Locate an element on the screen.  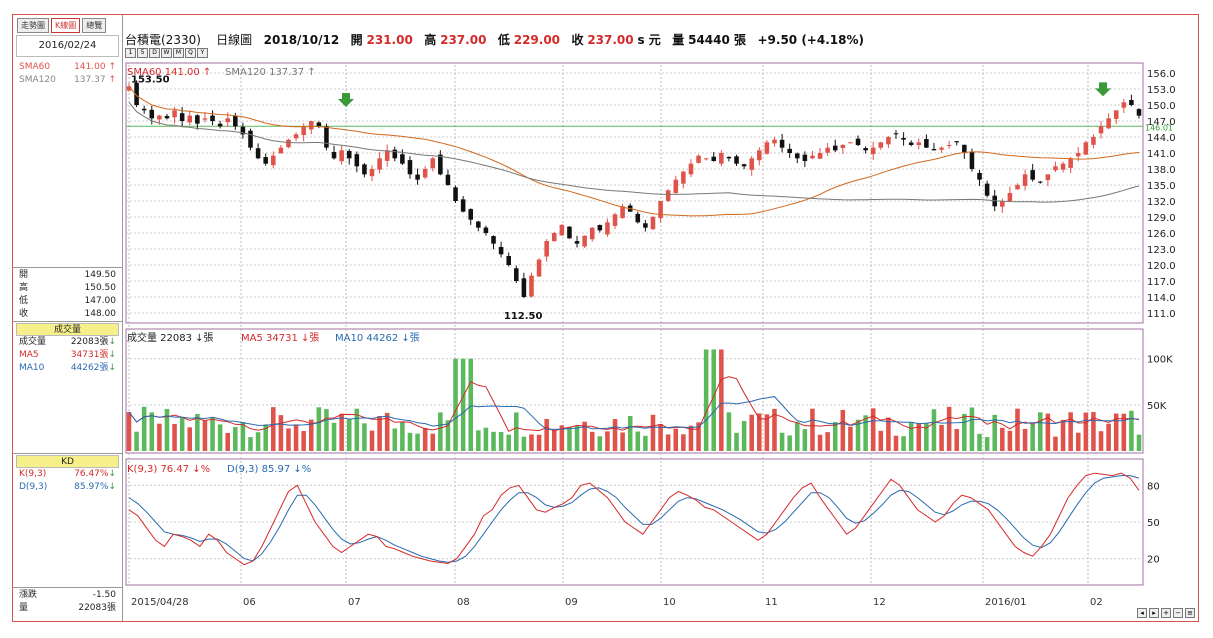
high-price: 237.00 is located at coordinates (463, 40).